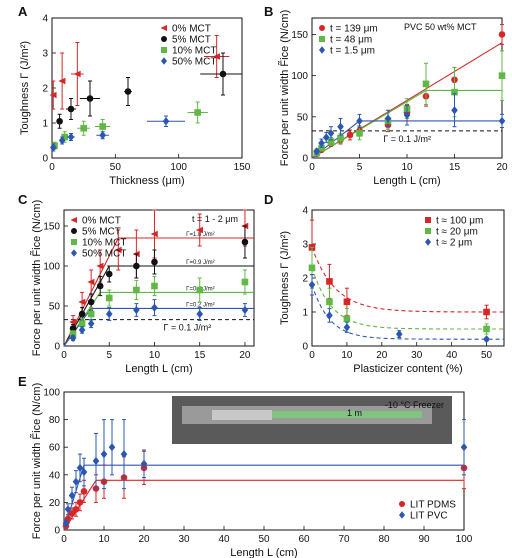 The height and width of the screenshot is (558, 512). What do you see at coordinates (215, 219) in the screenshot?
I see `panel-annotation: t = 1 - 2 μm` at bounding box center [215, 219].